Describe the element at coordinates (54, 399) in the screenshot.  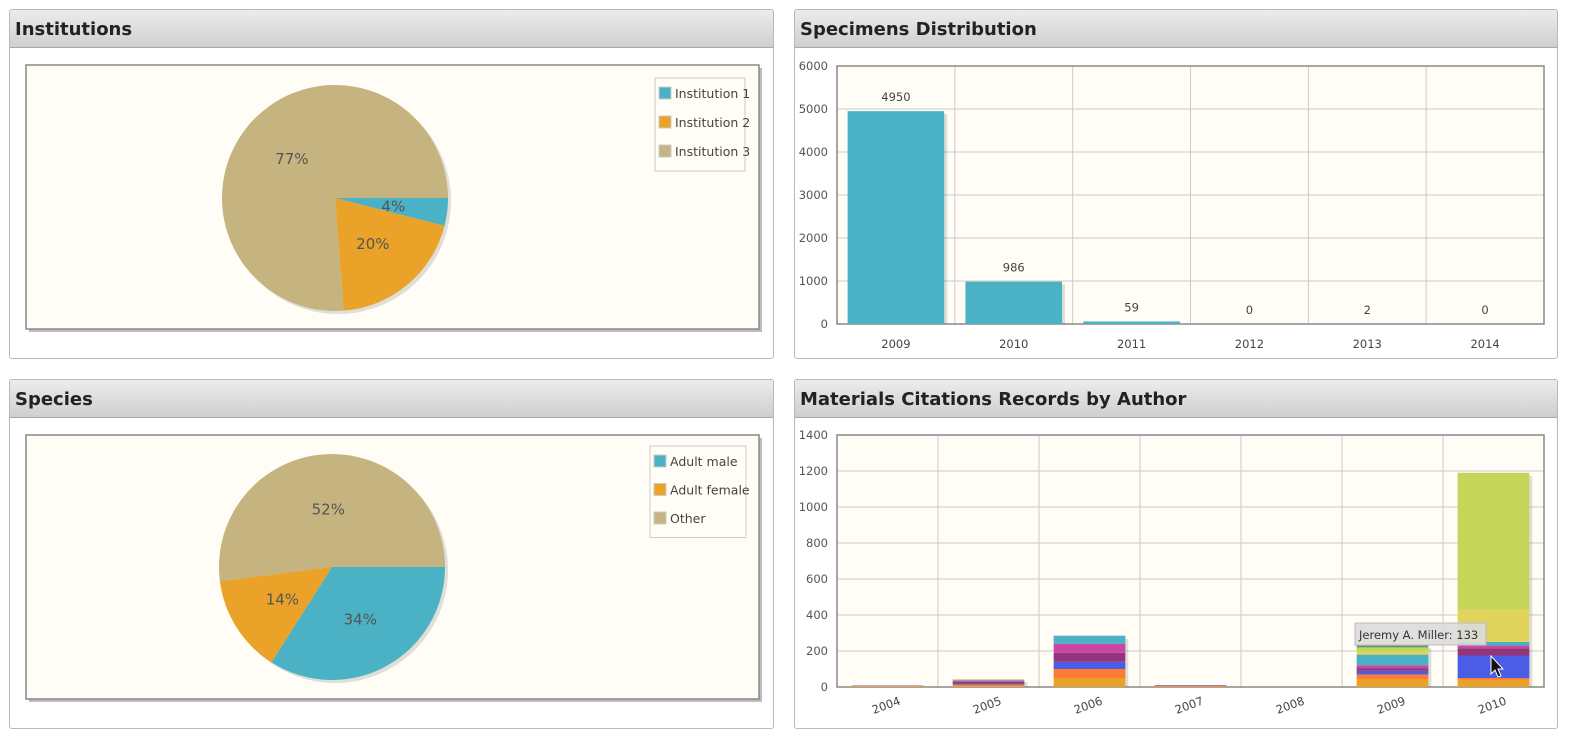
I see `panel-title: Species` at that location.